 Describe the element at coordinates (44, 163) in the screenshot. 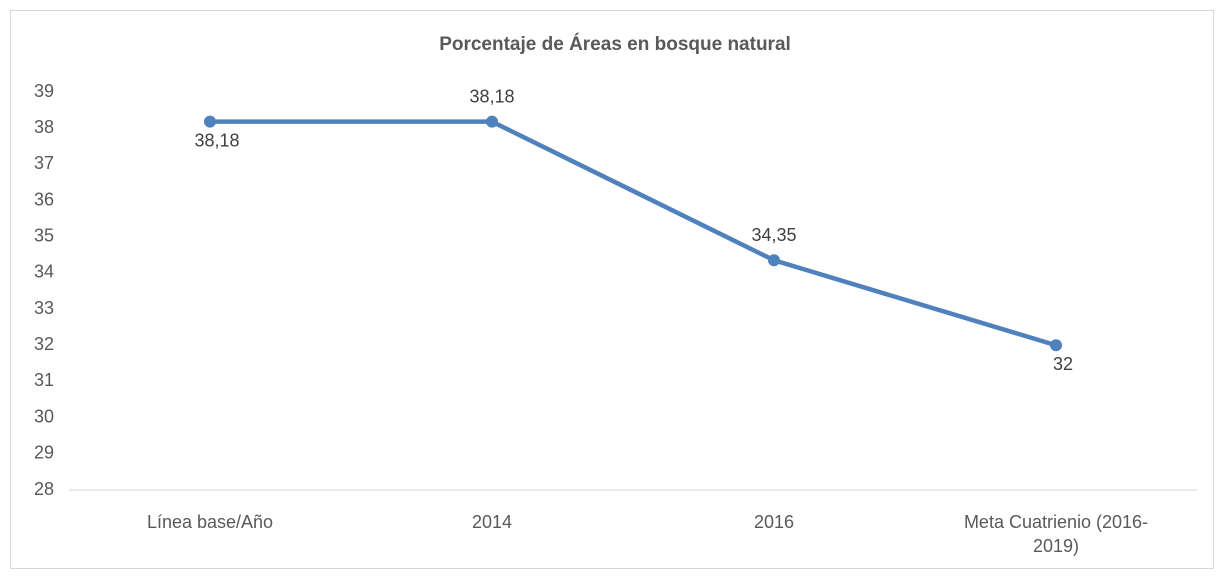

I see `y-tick-label: 37` at that location.